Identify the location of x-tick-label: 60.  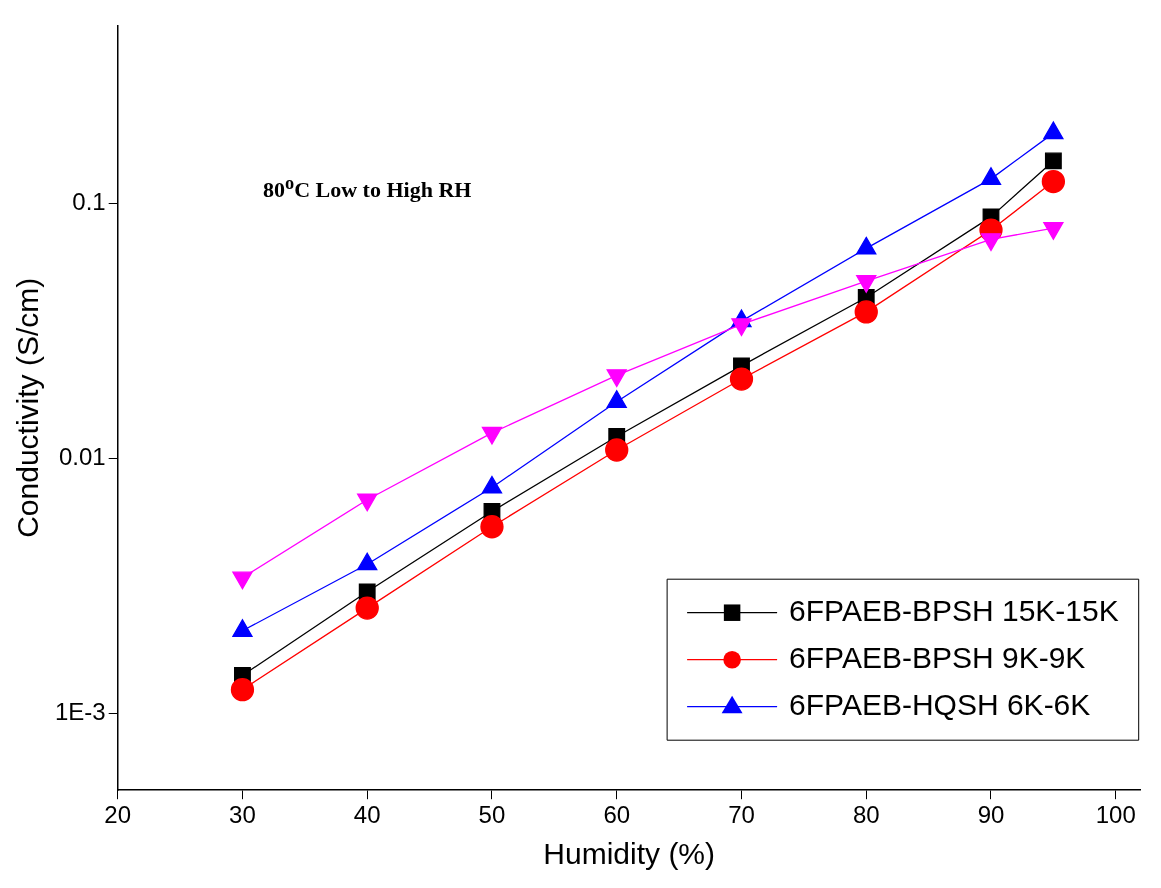
(617, 815).